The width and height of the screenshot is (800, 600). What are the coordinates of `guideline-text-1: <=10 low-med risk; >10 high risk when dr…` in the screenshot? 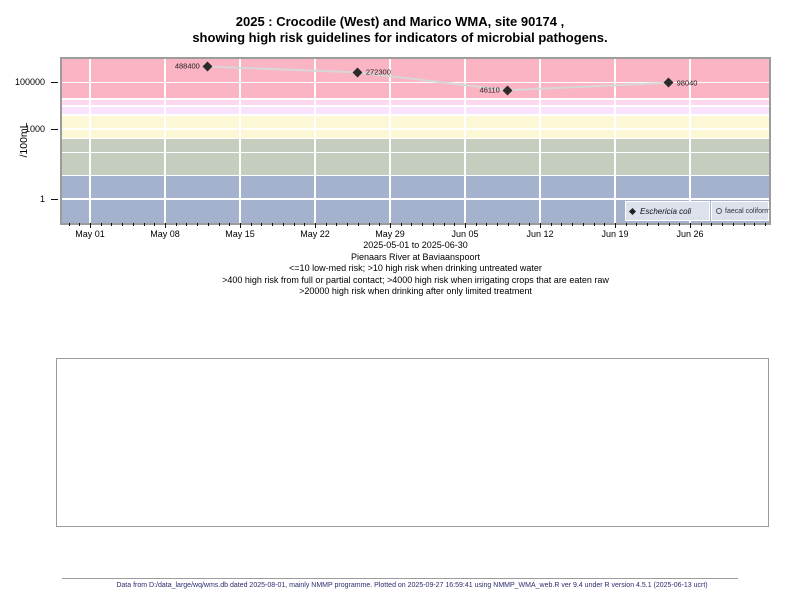 It's located at (415, 268).